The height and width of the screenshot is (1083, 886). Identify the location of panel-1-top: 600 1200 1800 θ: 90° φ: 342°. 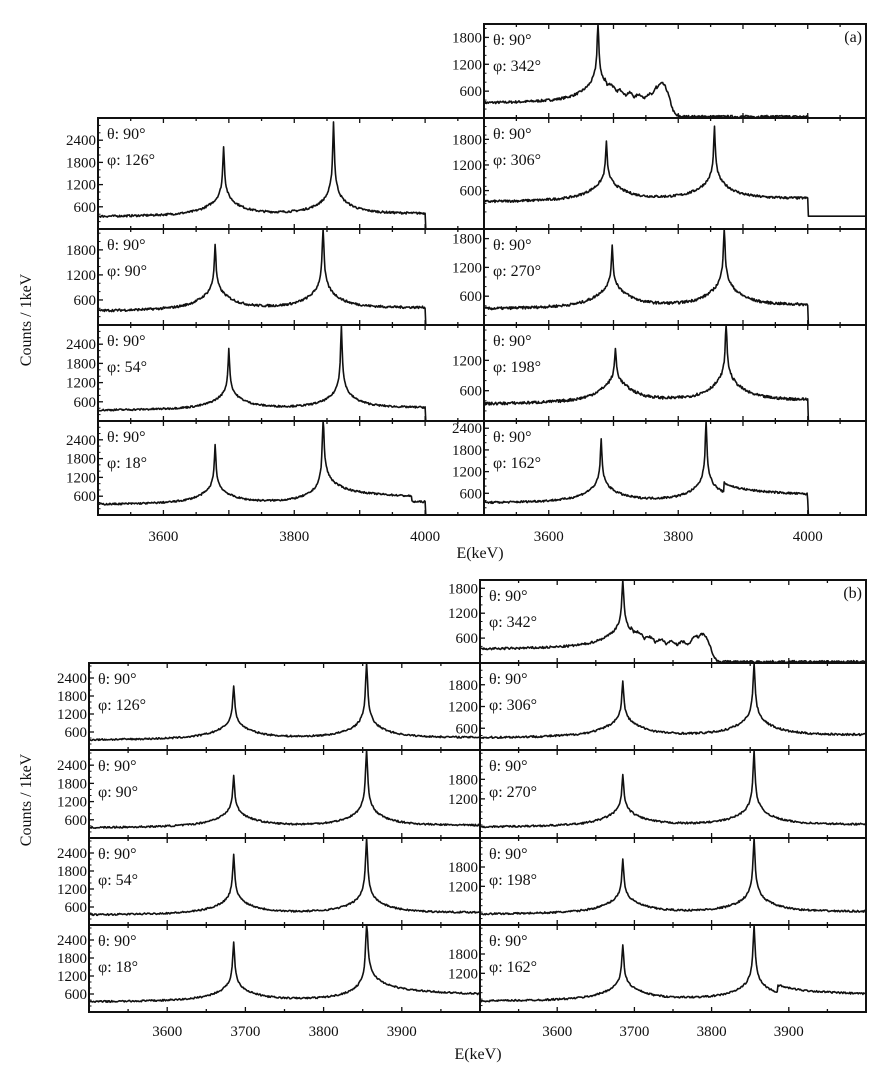
(657, 621).